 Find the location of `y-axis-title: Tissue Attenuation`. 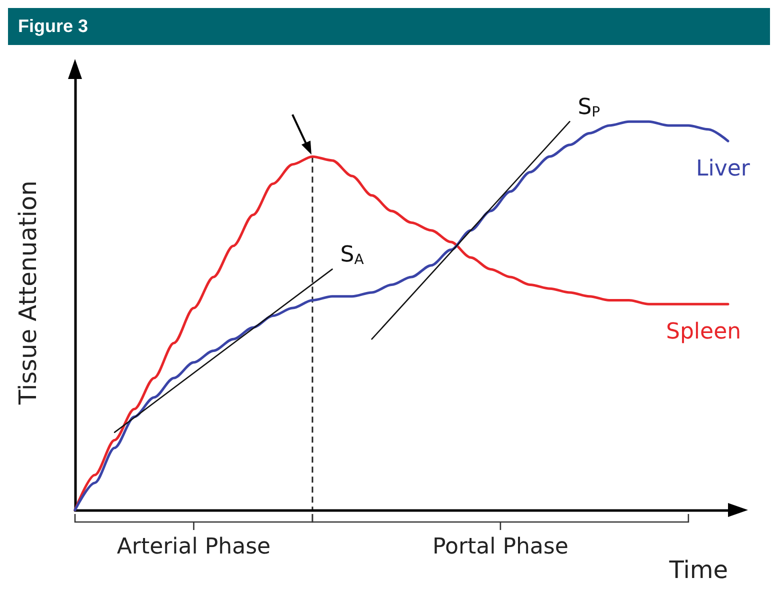

y-axis-title: Tissue Attenuation is located at coordinates (28, 293).